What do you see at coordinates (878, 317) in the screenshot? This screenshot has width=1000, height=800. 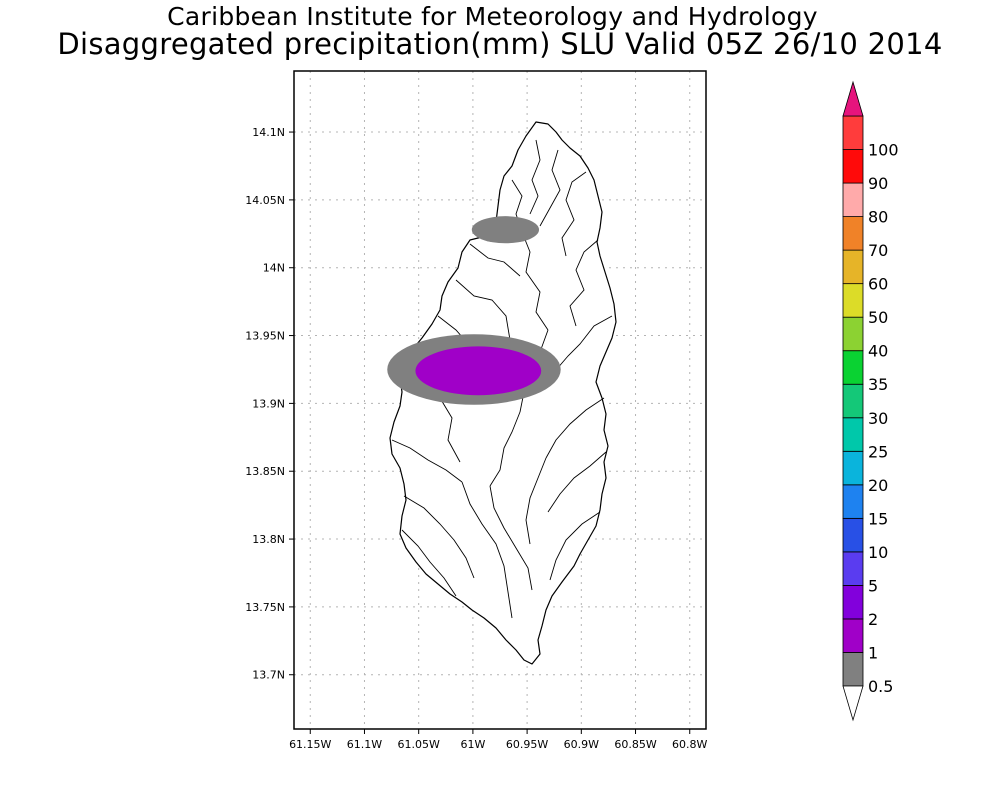 I see `colorbar-label: 50` at bounding box center [878, 317].